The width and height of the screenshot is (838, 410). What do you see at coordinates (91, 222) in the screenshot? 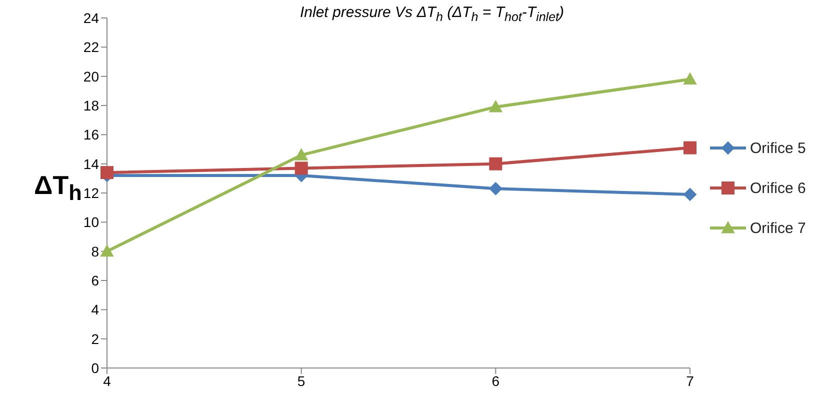
I see `y-tick-label: 10` at bounding box center [91, 222].